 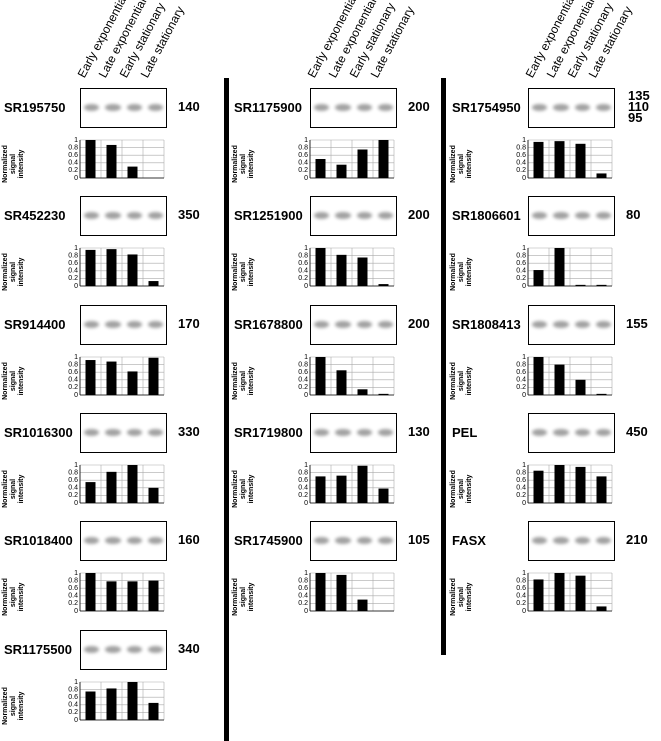 What do you see at coordinates (38, 540) in the screenshot?
I see `protein-name: SR1018400` at bounding box center [38, 540].